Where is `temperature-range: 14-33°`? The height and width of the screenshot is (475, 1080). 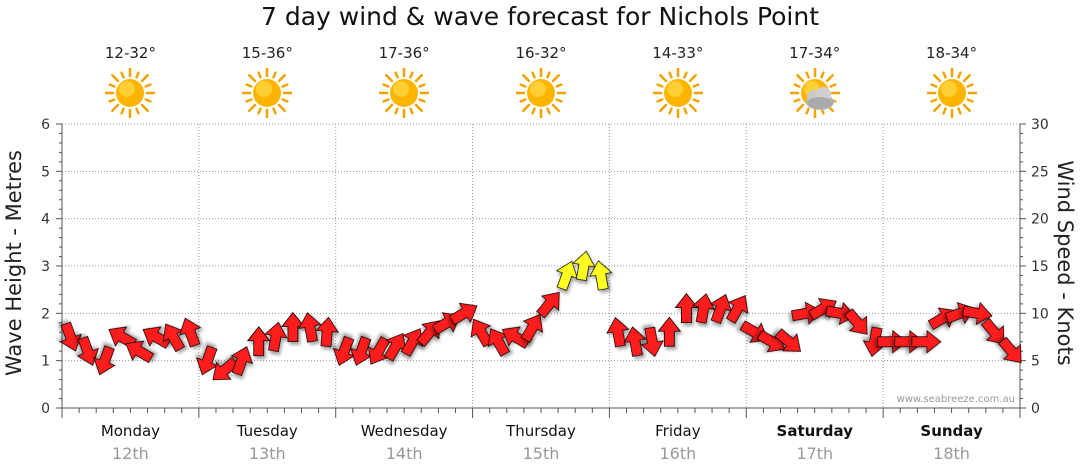
temperature-range: 14-33° is located at coordinates (678, 53).